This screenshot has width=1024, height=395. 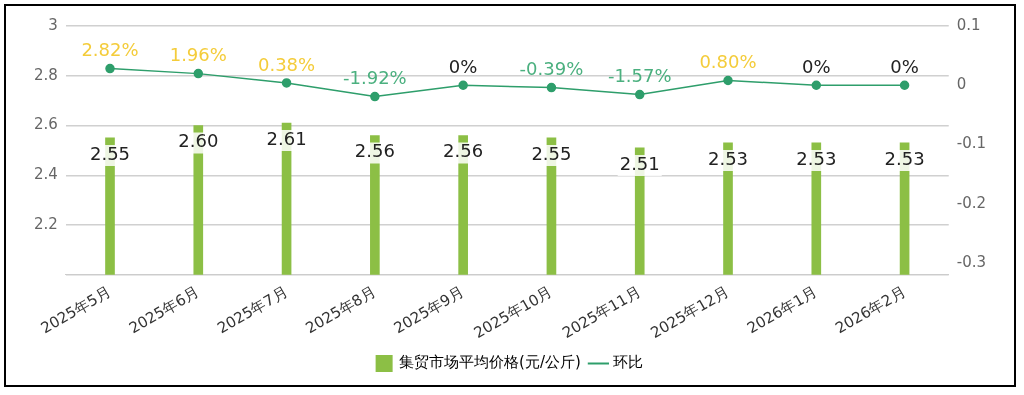 I want to click on y-tick-label: 3, so click(x=53, y=24).